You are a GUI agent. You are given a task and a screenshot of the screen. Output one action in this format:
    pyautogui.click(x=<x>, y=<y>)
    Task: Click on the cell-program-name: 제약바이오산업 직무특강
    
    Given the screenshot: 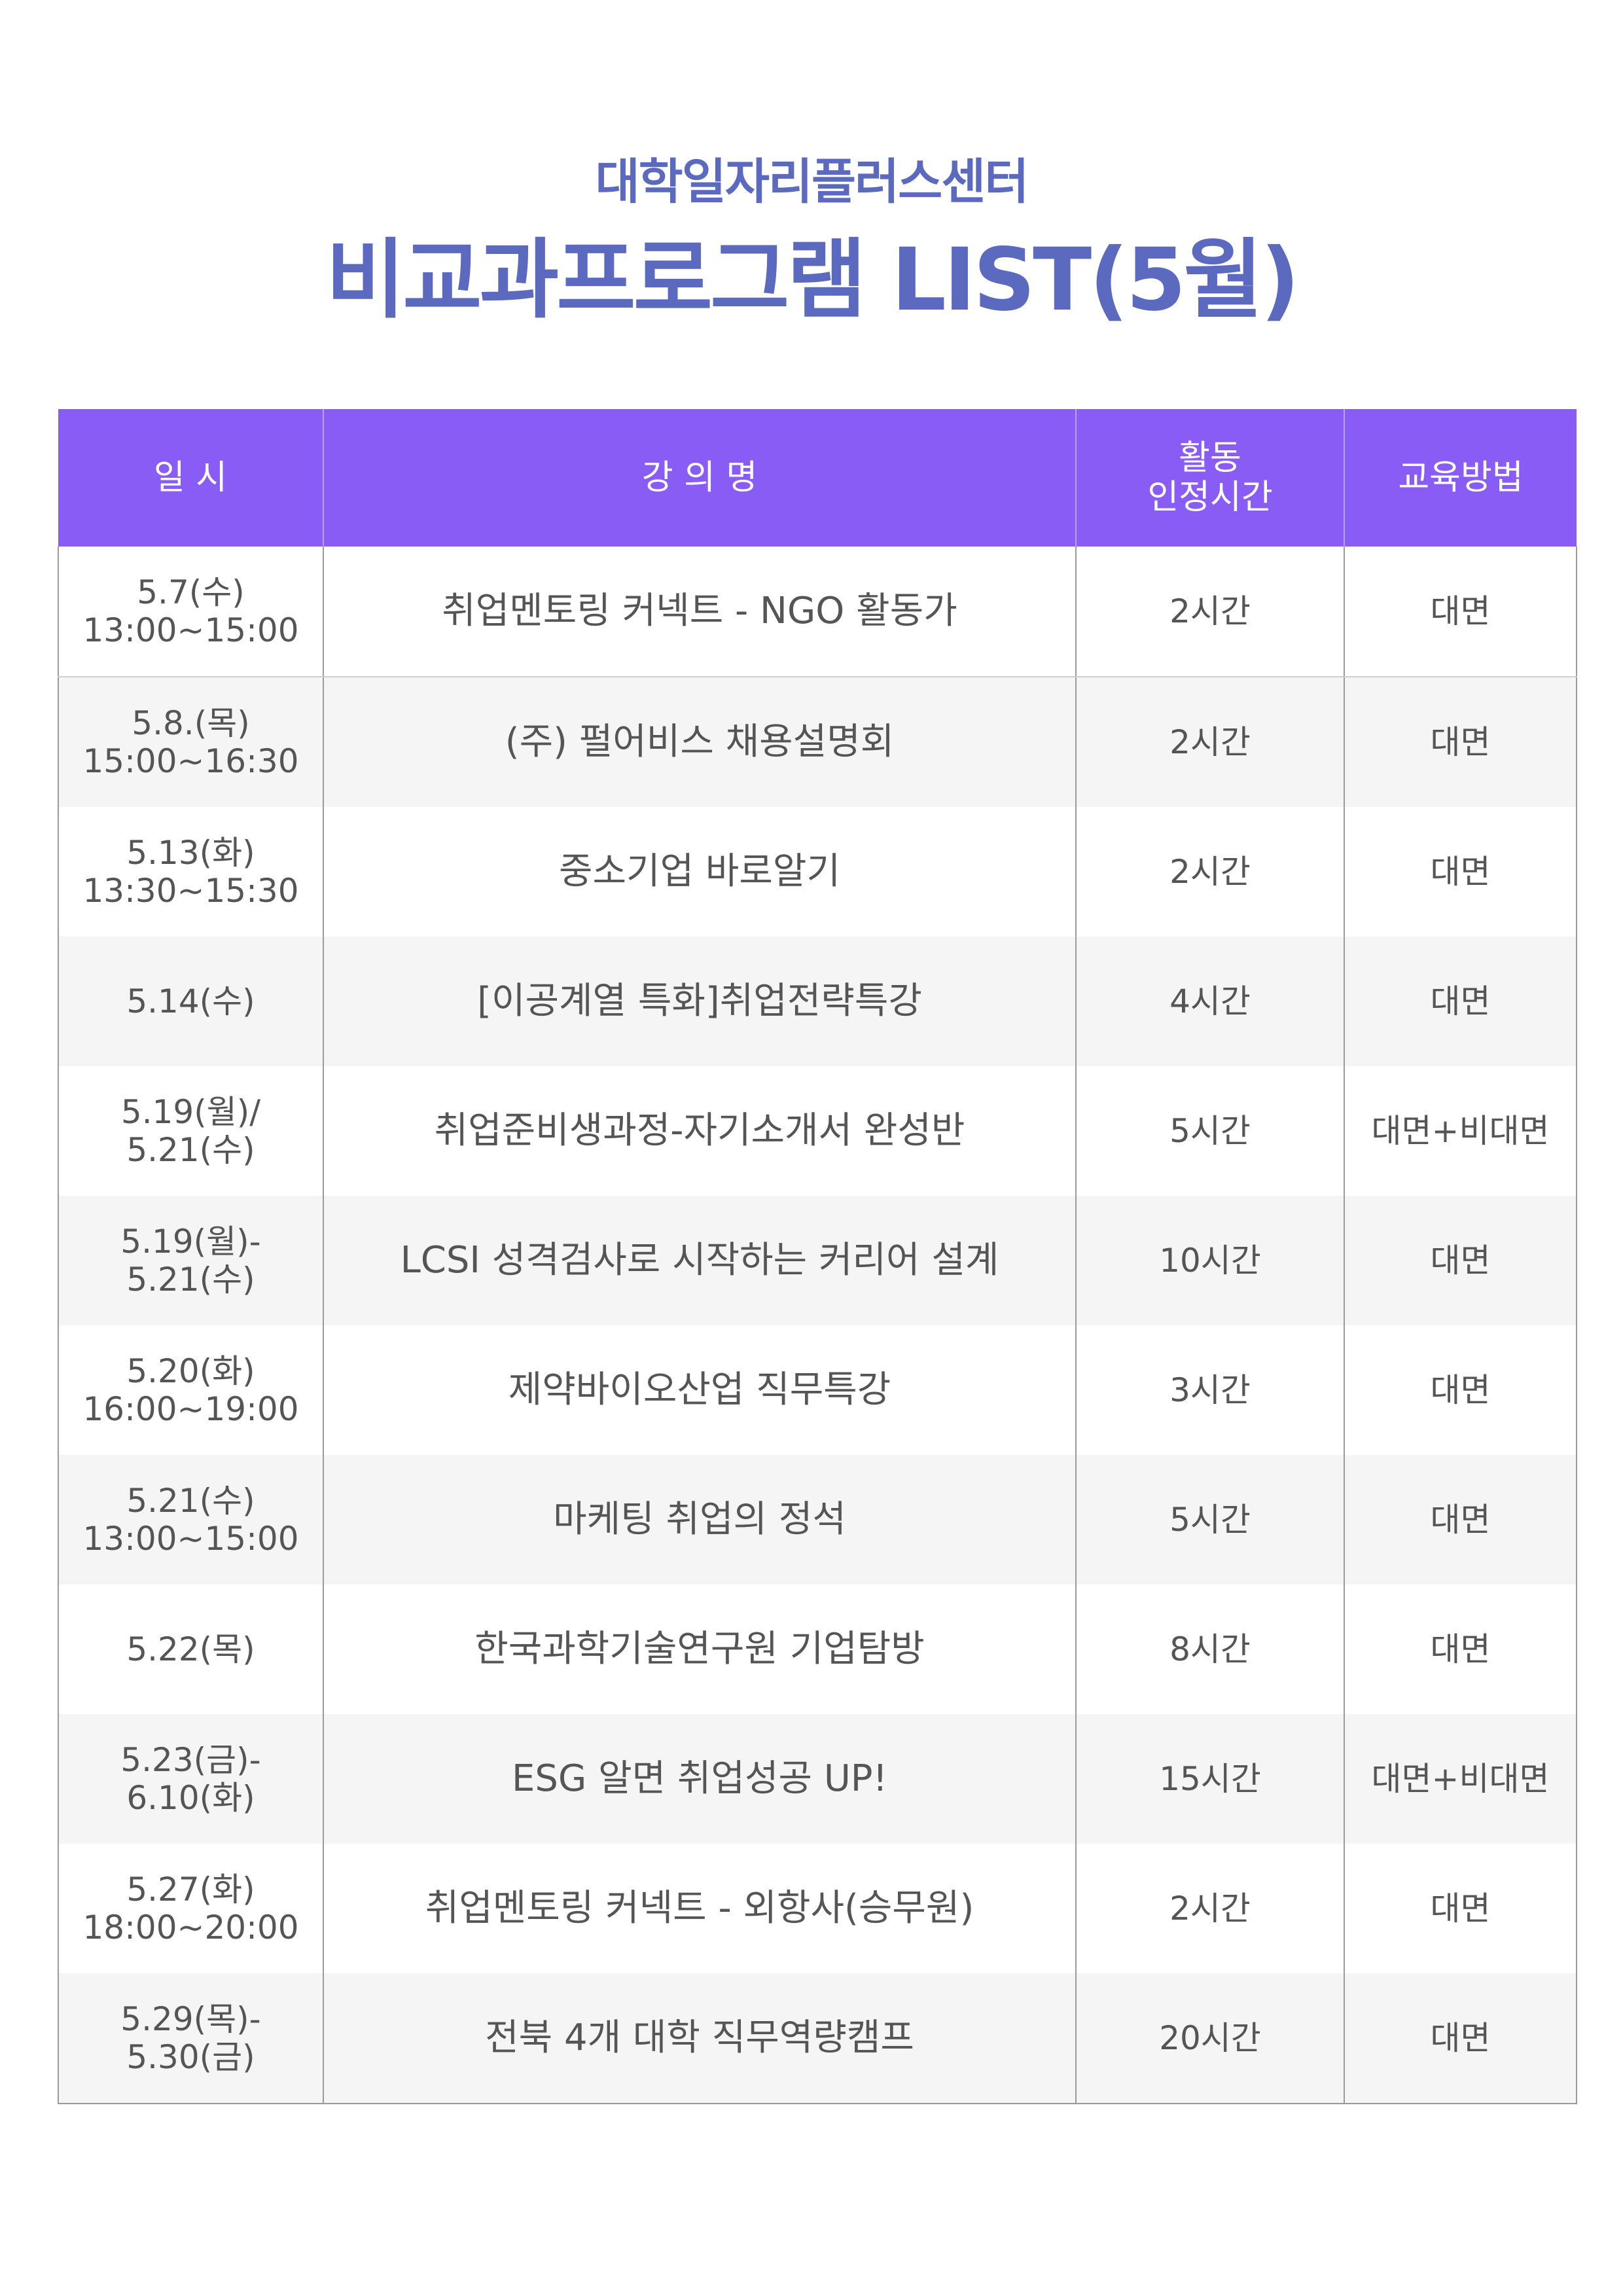 What is the action you would take?
    pyautogui.click(x=699, y=1390)
    